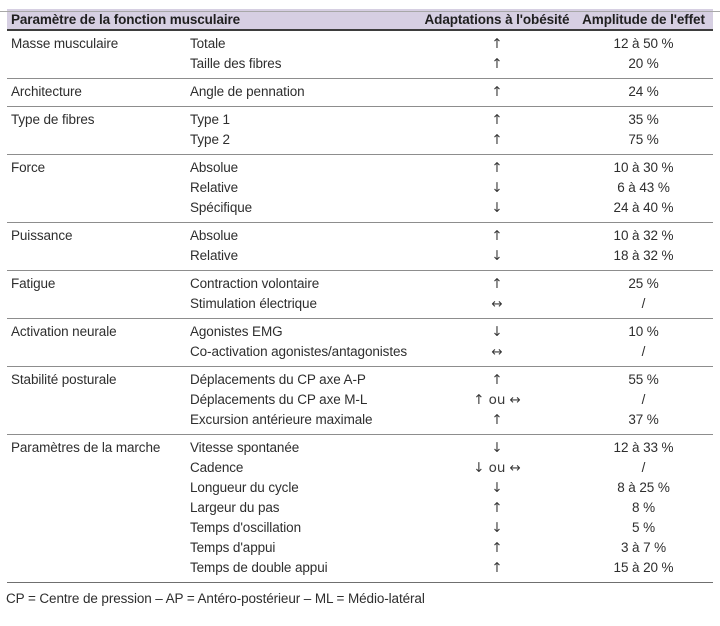 The image size is (720, 626). Describe the element at coordinates (451, 120) in the screenshot. I see `table-row: Type 1 ↑ 35 %` at that location.